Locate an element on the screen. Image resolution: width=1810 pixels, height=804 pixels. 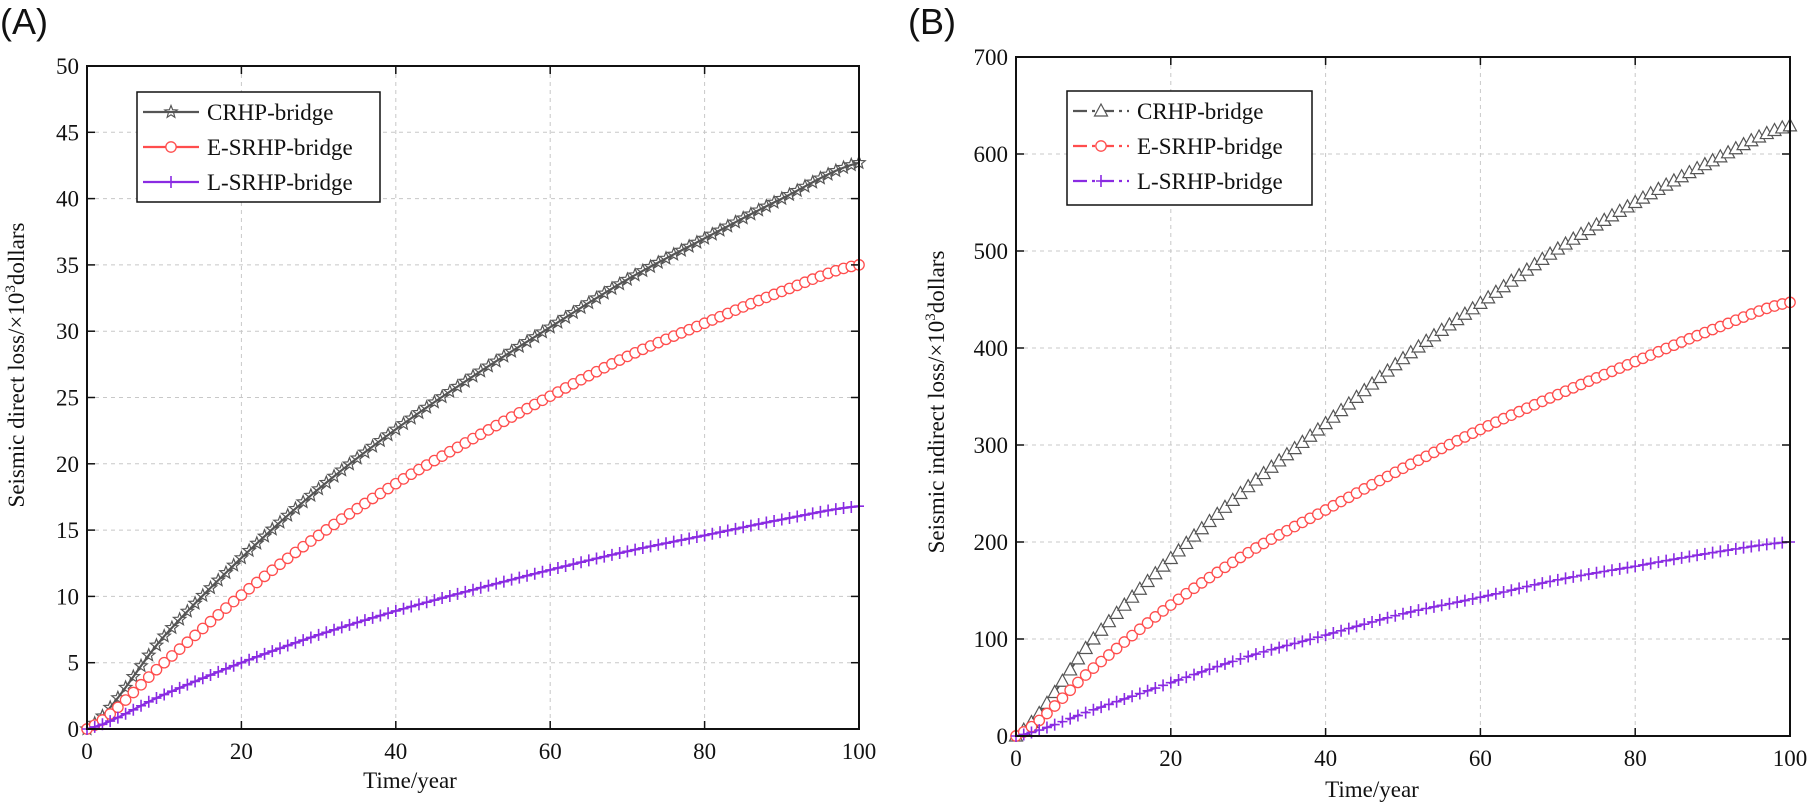
x-tick-label: 80 is located at coordinates (704, 751).